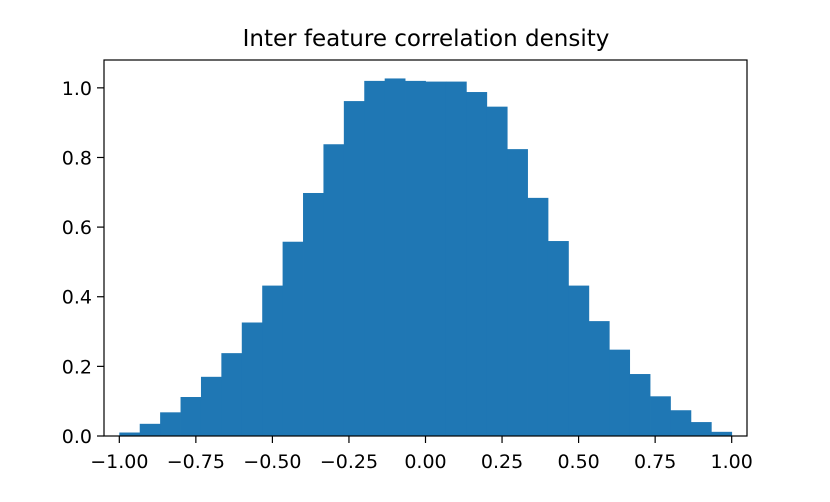 The height and width of the screenshot is (502, 830). Describe the element at coordinates (77, 367) in the screenshot. I see `y-tick-label: 0.2` at that location.